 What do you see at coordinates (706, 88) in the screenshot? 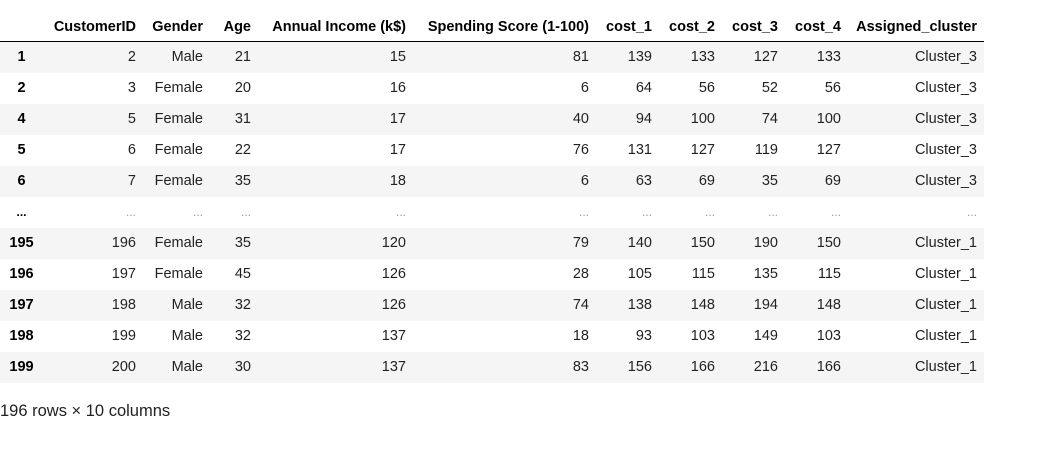
I see `cell-cost-2: 56` at bounding box center [706, 88].